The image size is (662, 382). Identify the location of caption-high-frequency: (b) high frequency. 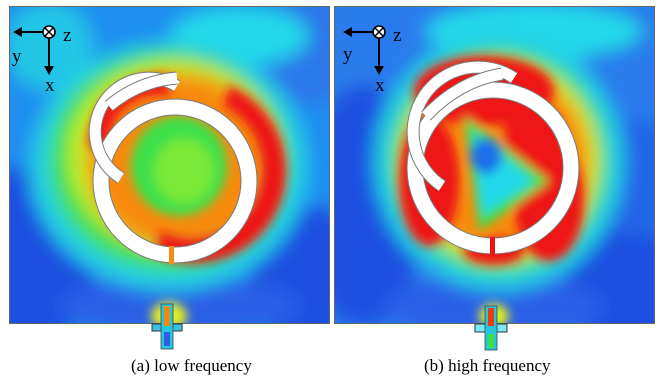
(487, 365).